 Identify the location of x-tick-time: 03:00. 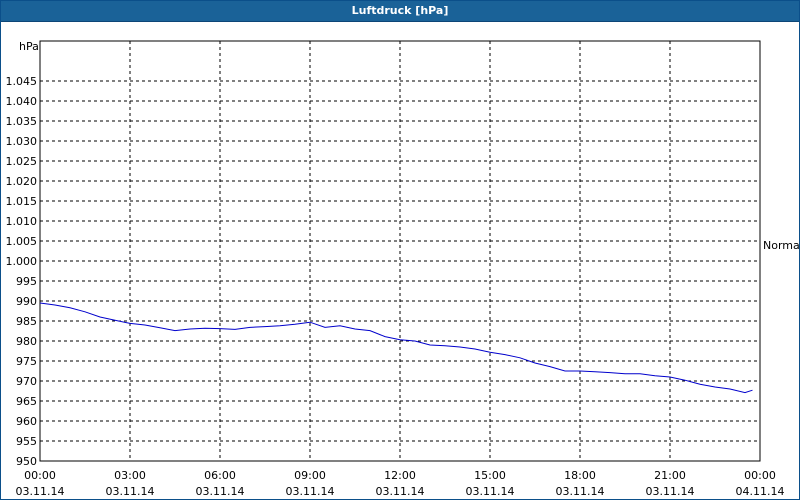
(130, 475).